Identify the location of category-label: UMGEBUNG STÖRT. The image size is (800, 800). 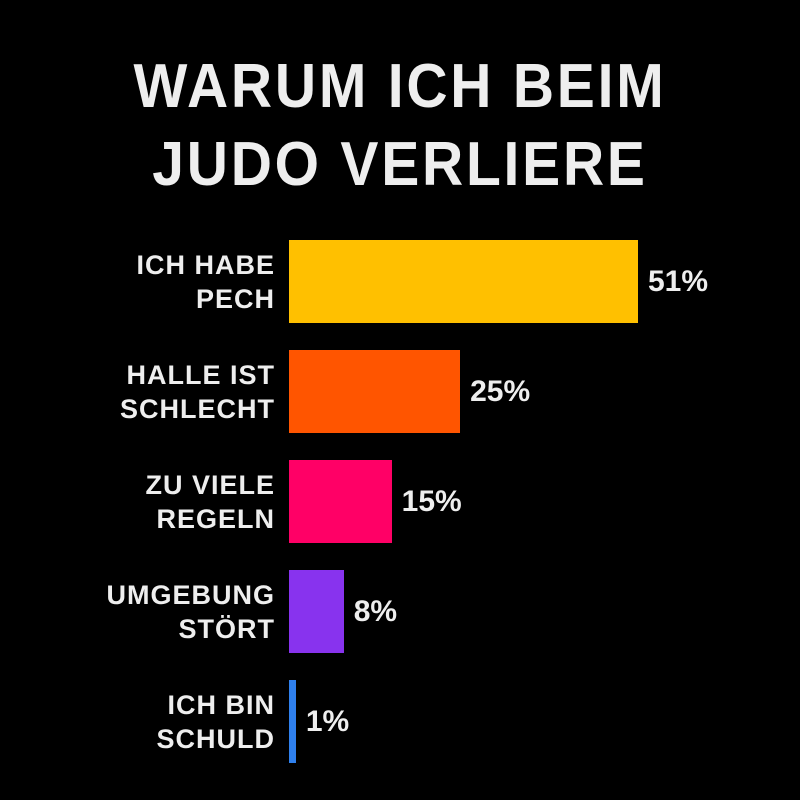
(190, 611).